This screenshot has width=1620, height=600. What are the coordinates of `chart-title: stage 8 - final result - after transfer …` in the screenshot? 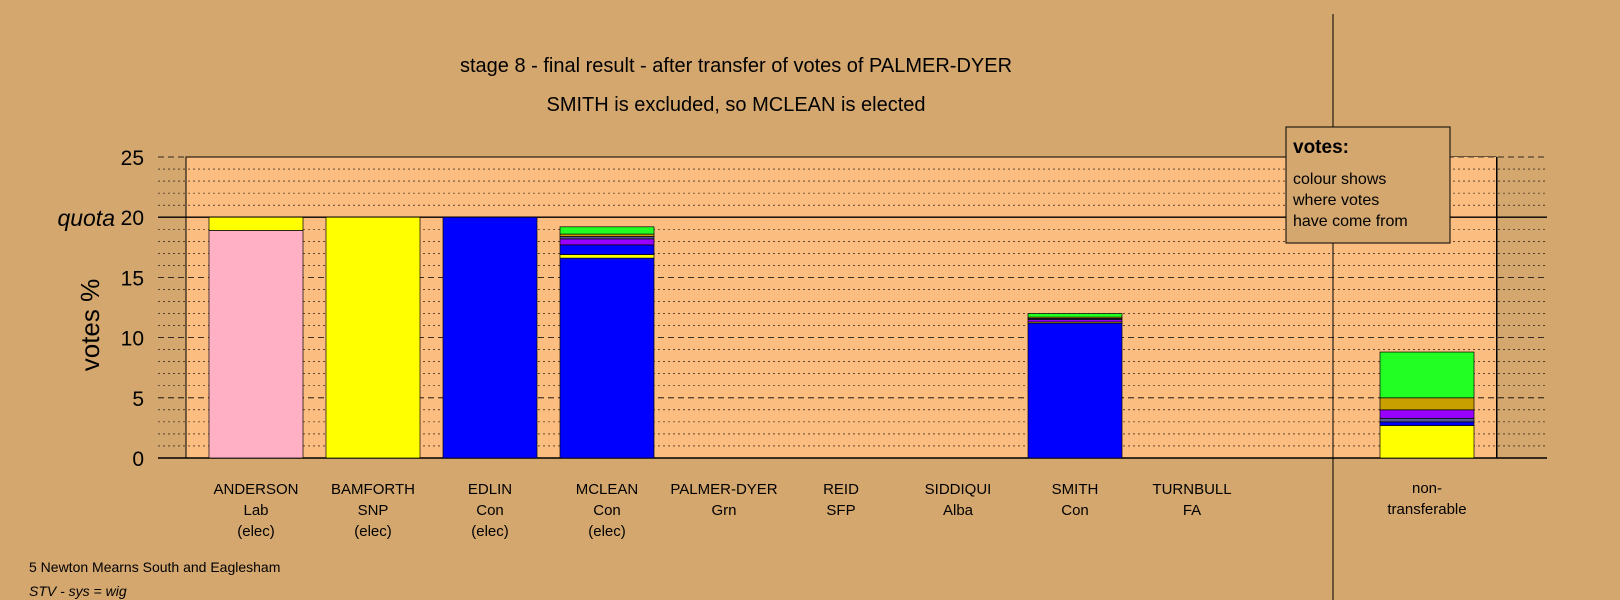 It's located at (736, 66).